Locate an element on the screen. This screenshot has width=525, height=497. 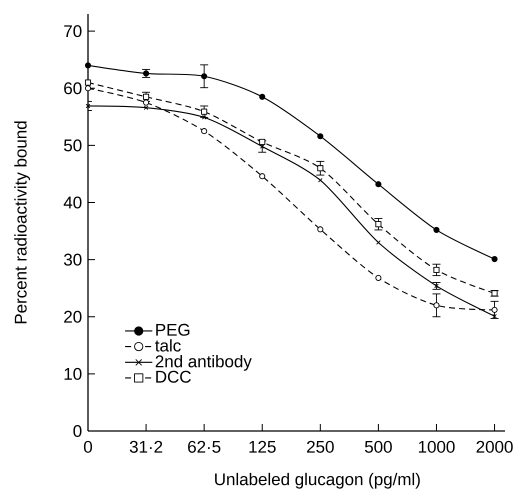
y-tick-label: 30 is located at coordinates (73, 260).